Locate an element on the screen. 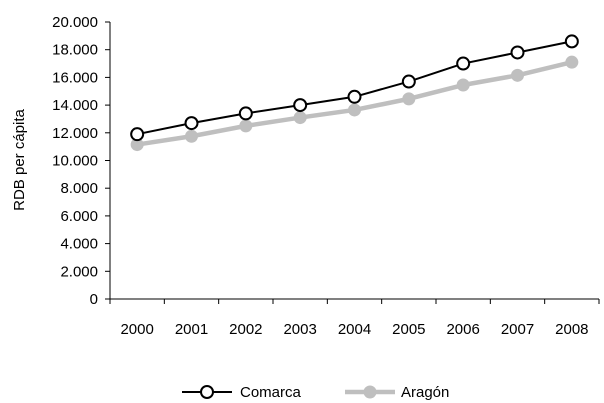  legend-item: Comarca is located at coordinates (242, 392).